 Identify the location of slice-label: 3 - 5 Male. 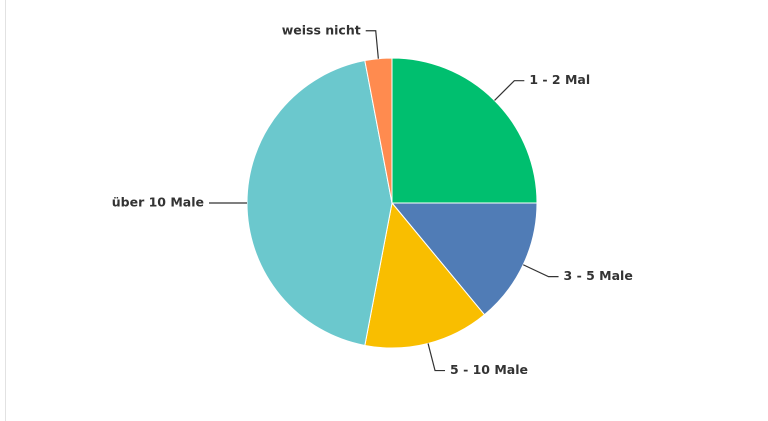
(598, 275).